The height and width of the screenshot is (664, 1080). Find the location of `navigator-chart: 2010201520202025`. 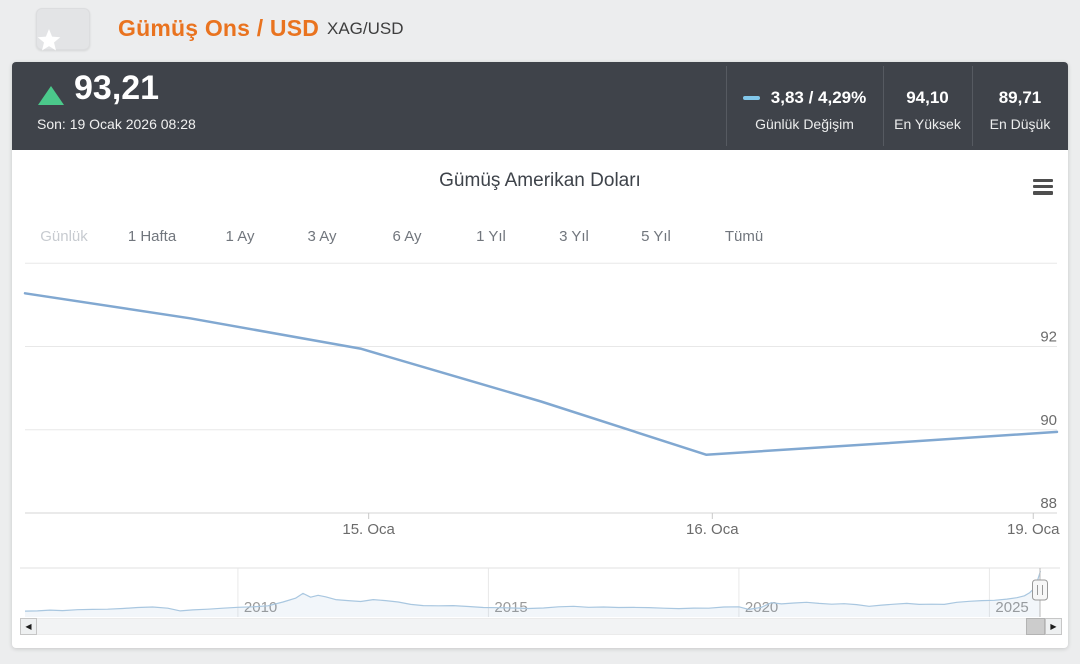

navigator-chart: 2010201520202025 is located at coordinates (540, 592).